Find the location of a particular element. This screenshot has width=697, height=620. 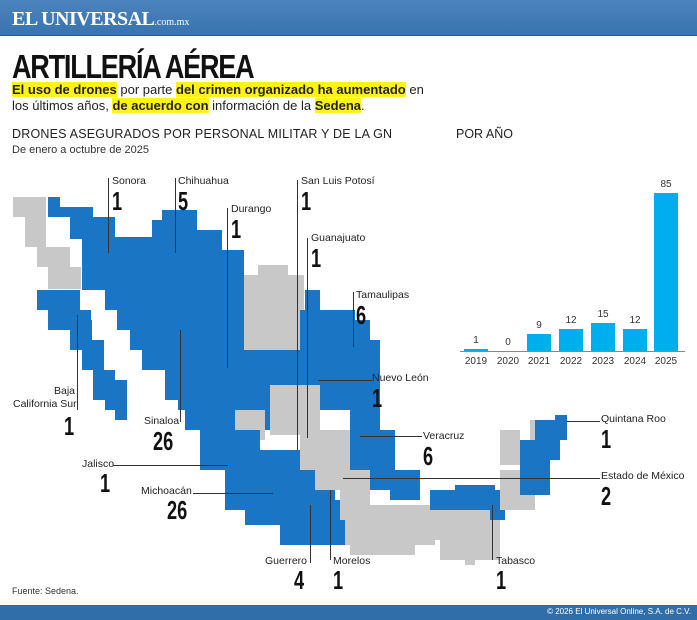

state-label: Chihuahua is located at coordinates (203, 181).